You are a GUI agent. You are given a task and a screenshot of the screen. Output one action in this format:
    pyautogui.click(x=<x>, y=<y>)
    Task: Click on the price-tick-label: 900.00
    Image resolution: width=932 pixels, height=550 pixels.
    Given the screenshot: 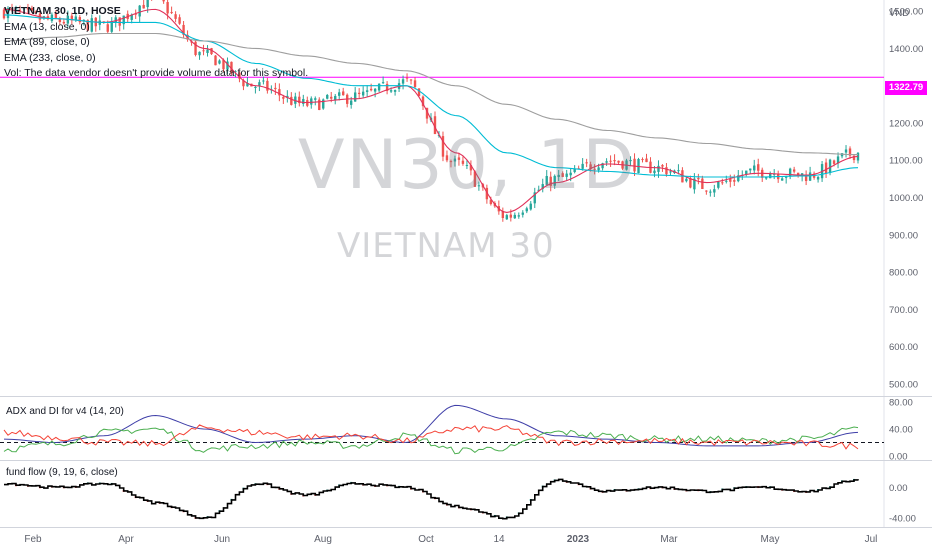 What is the action you would take?
    pyautogui.click(x=903, y=235)
    